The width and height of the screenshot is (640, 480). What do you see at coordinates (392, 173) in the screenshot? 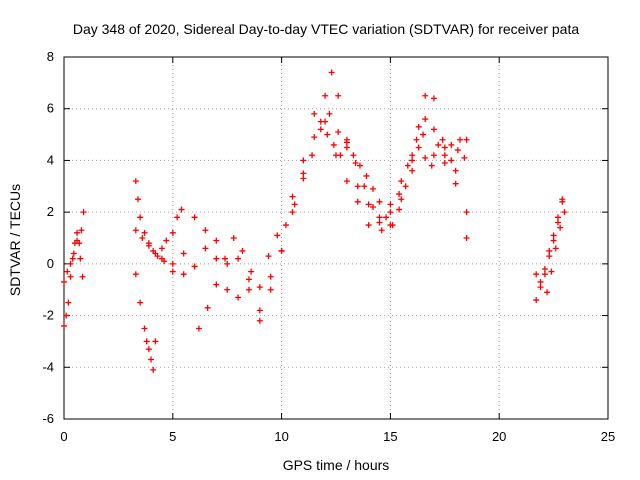
I see `series-s8` at bounding box center [392, 173].